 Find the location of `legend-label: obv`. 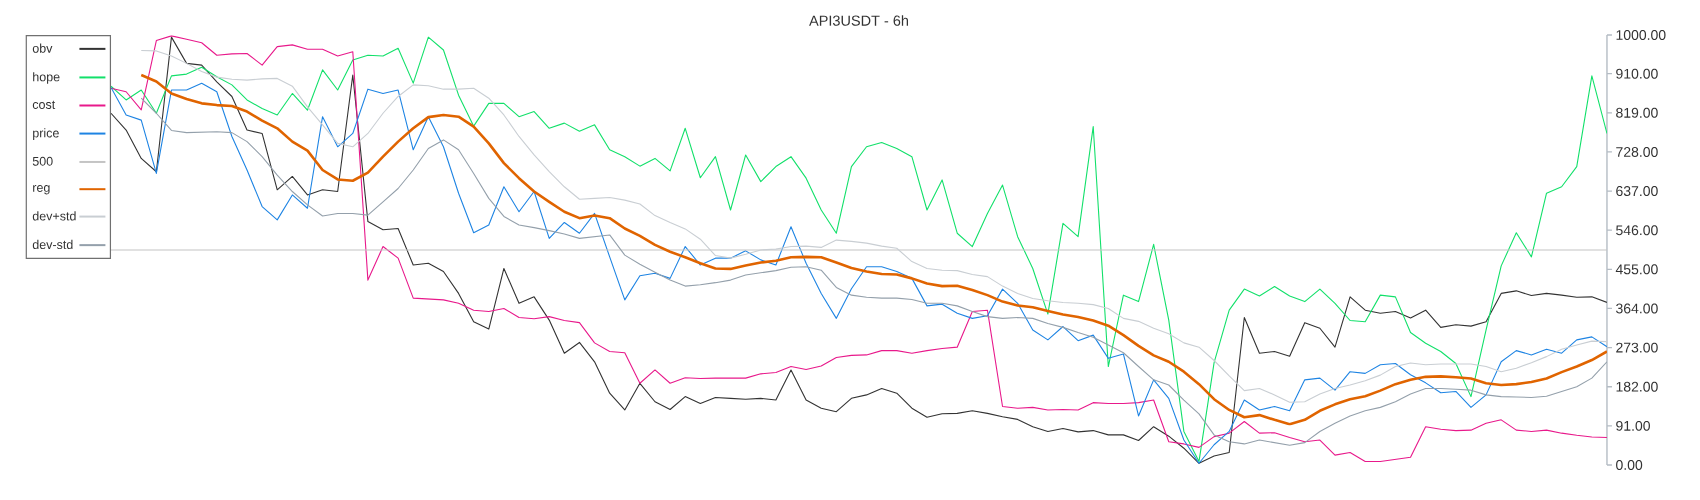

legend-label: obv is located at coordinates (42, 48).